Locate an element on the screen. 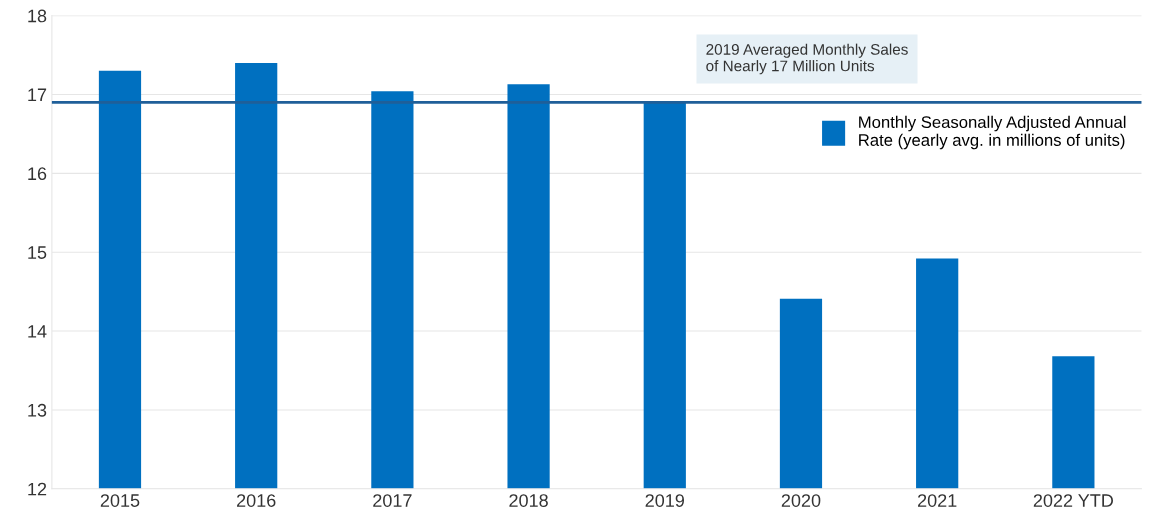  x-tick-label: 2017 is located at coordinates (392, 500).